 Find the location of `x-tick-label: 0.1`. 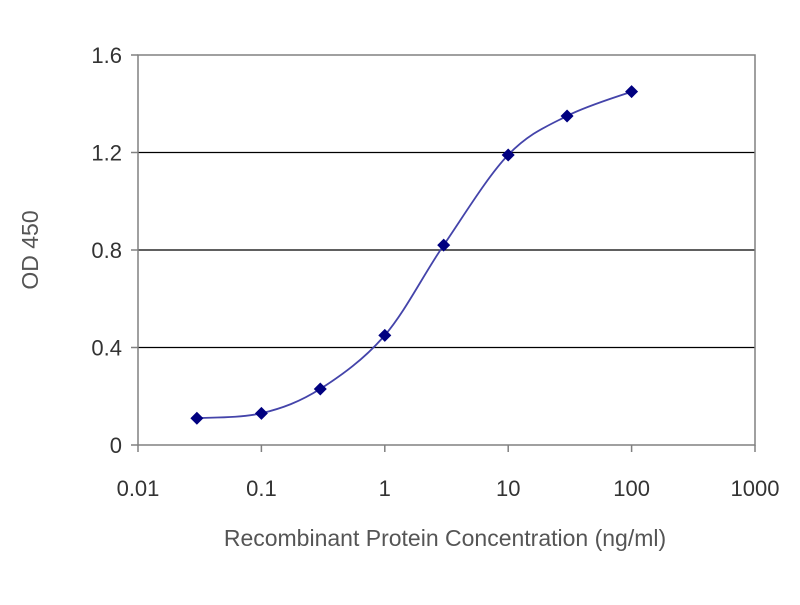

x-tick-label: 0.1 is located at coordinates (261, 488).